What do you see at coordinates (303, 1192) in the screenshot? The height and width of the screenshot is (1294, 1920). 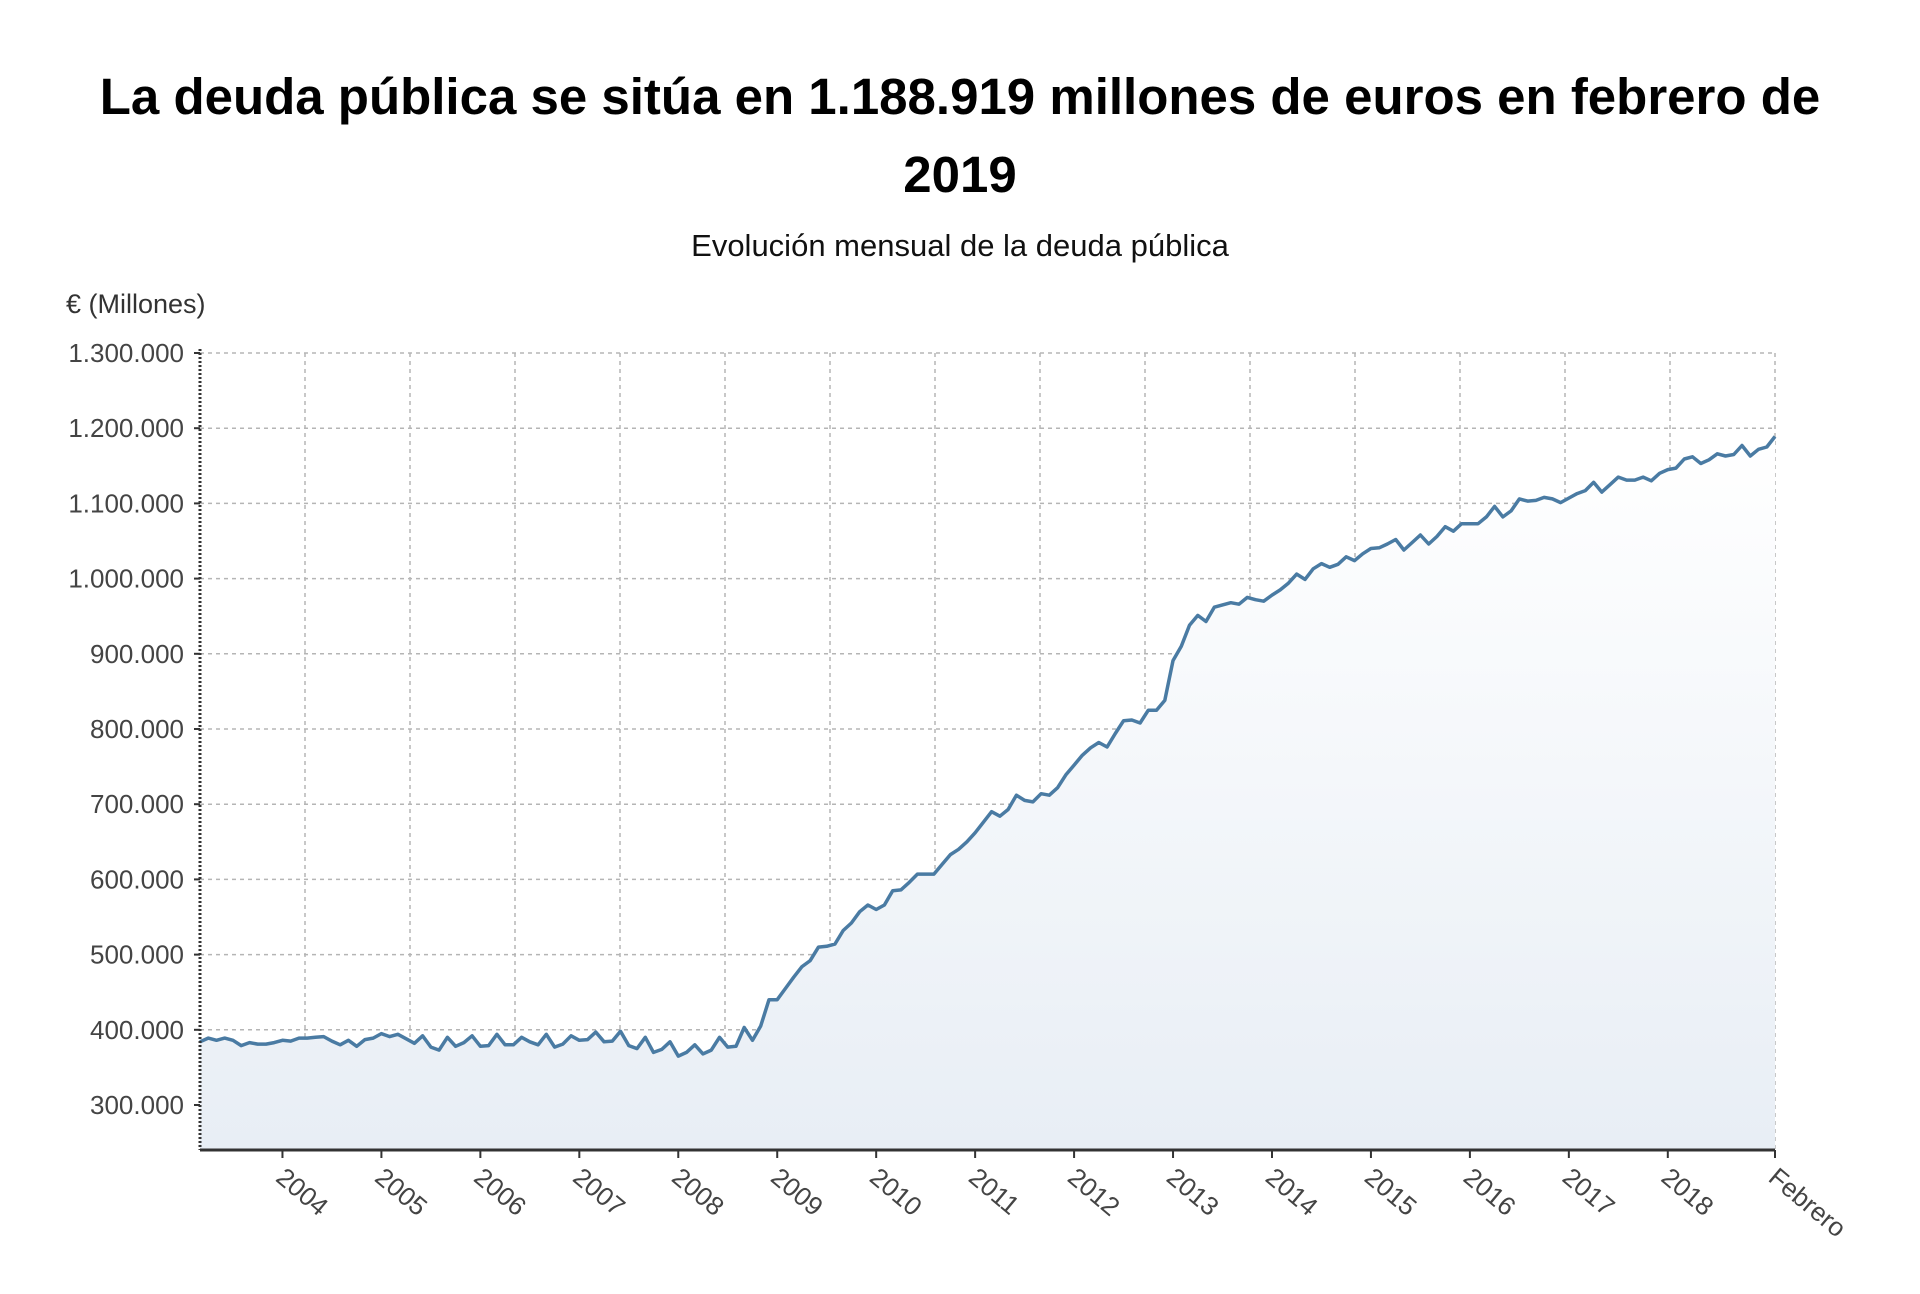 I see `x-tick-label: 2004` at bounding box center [303, 1192].